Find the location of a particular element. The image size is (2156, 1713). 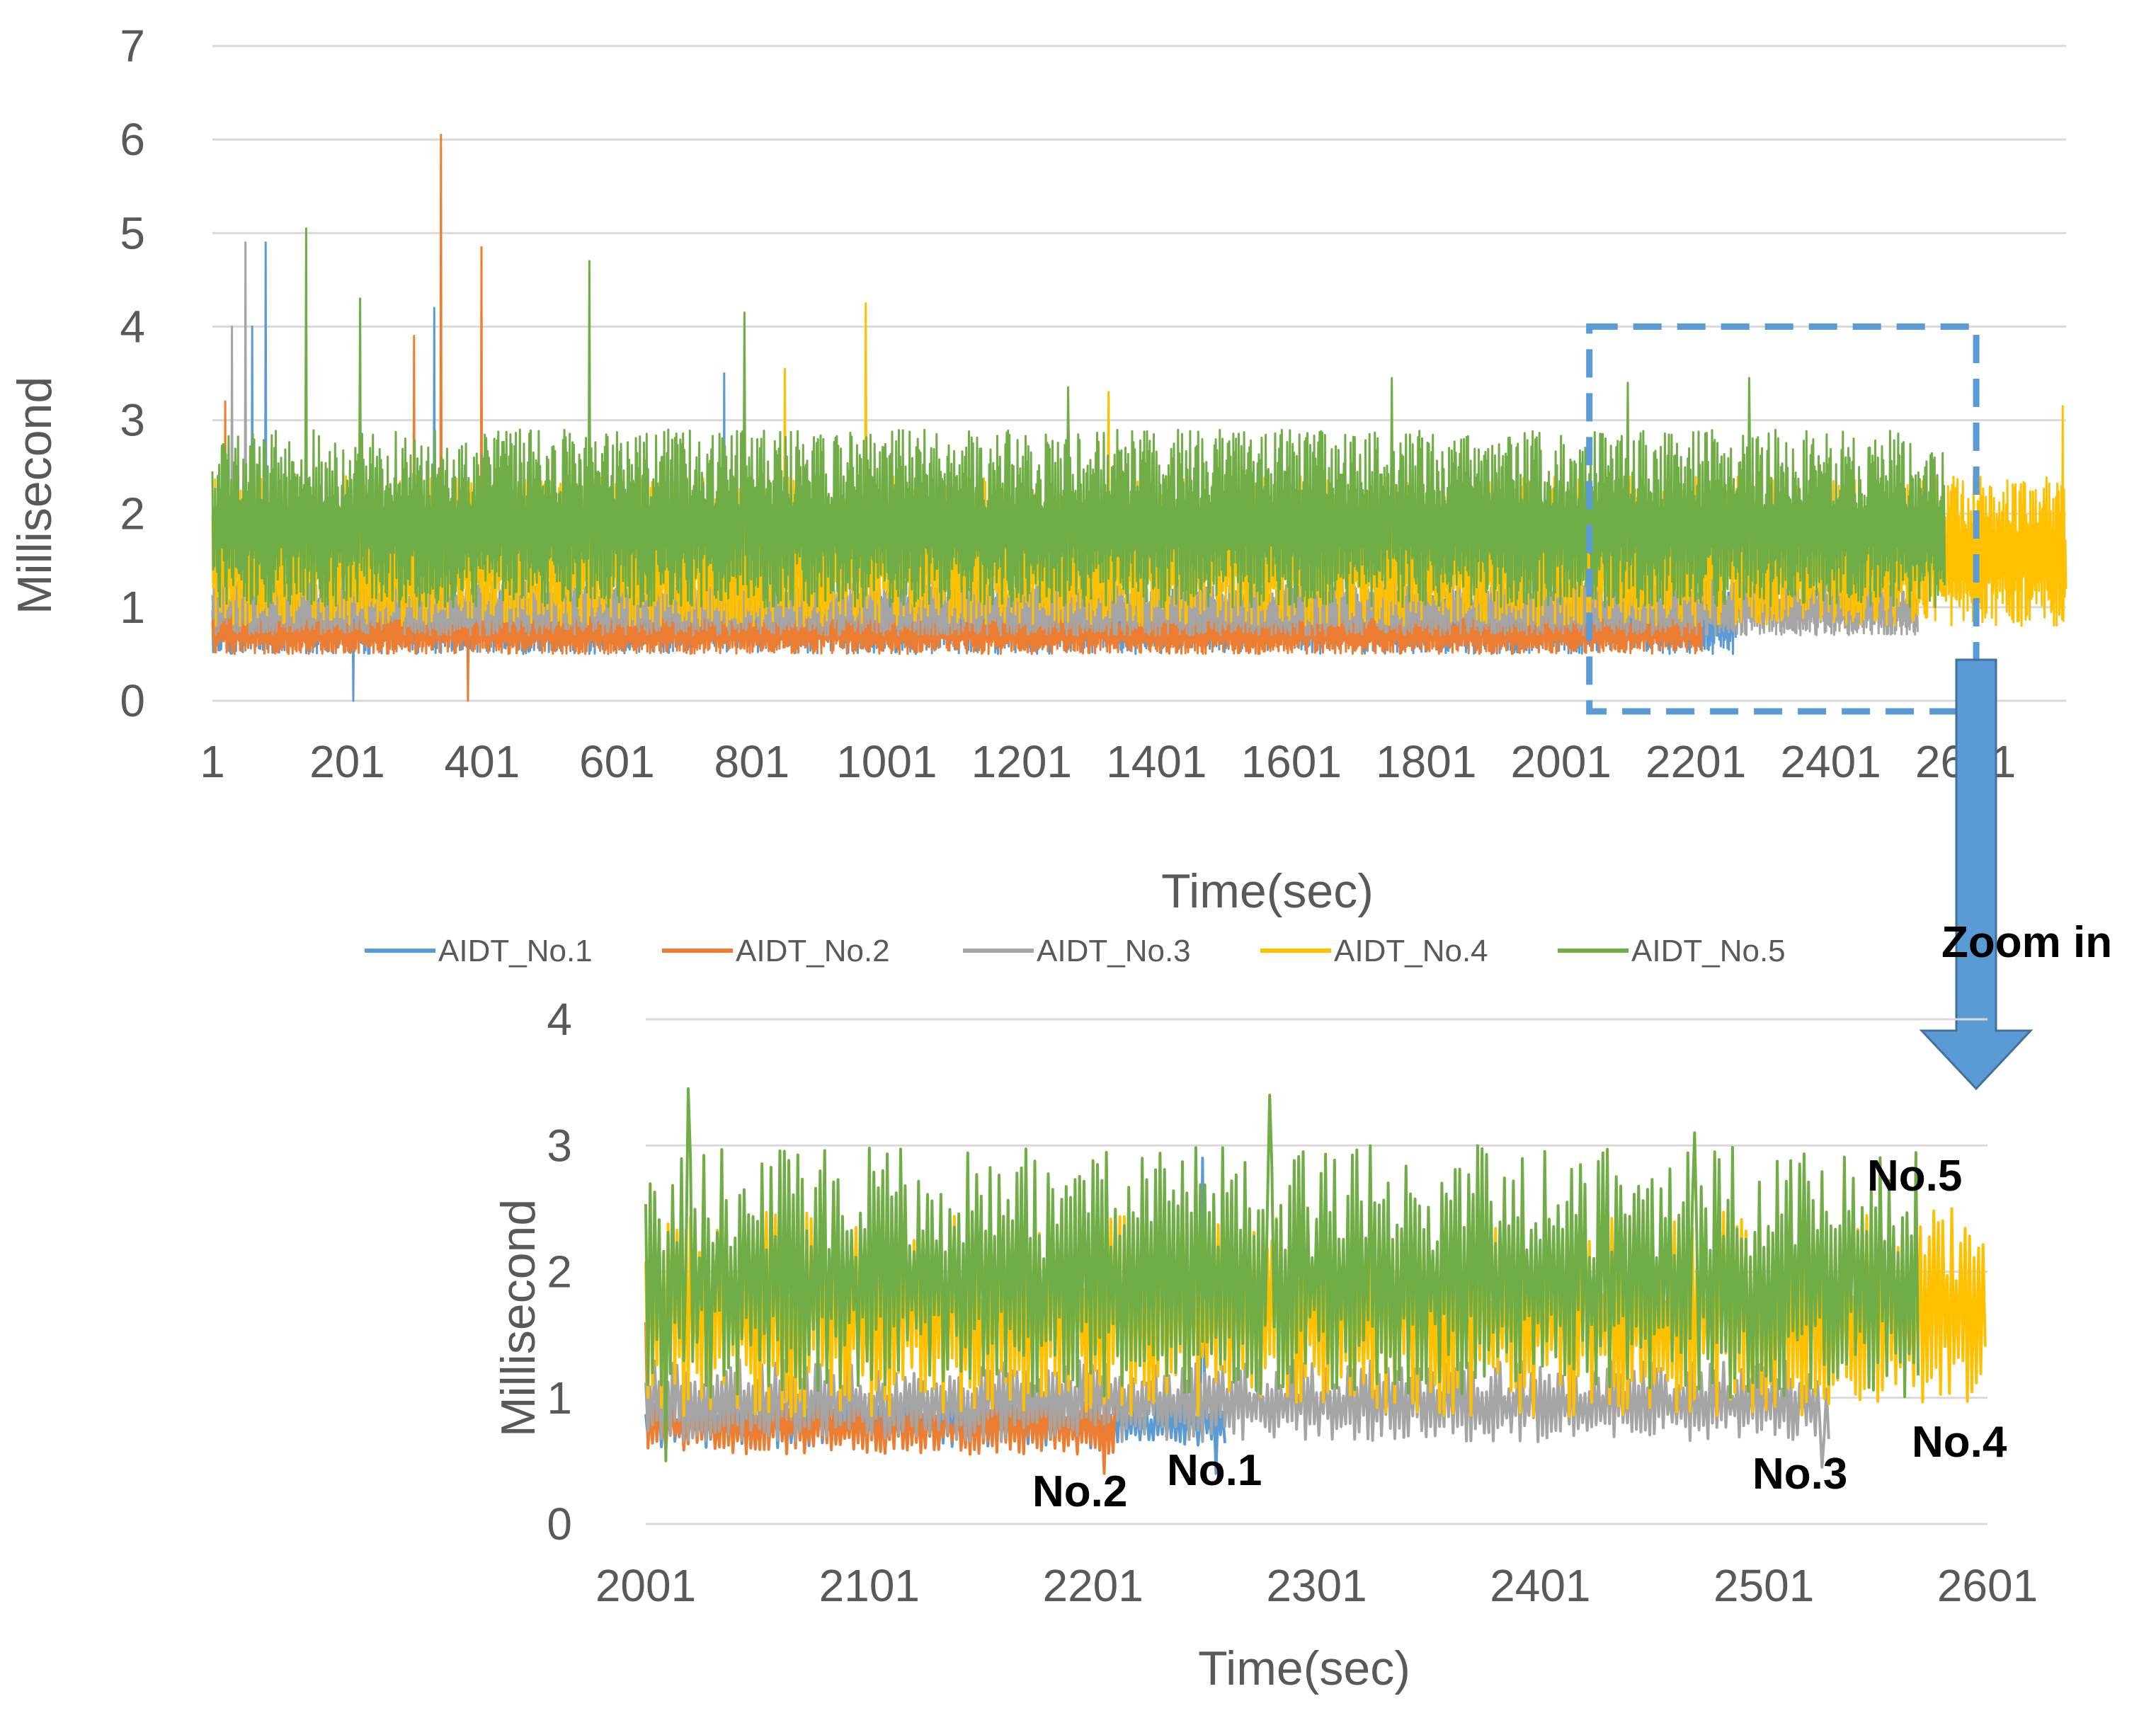

zoom-y-axis-title: Millisecond is located at coordinates (518, 1318).